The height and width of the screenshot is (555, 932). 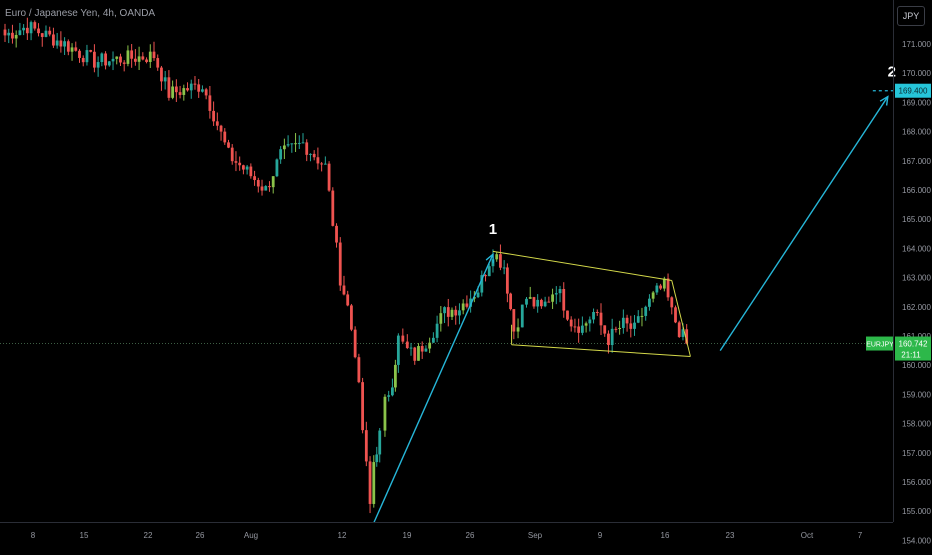 What do you see at coordinates (893, 261) in the screenshot?
I see `price-axis-separator` at bounding box center [893, 261].